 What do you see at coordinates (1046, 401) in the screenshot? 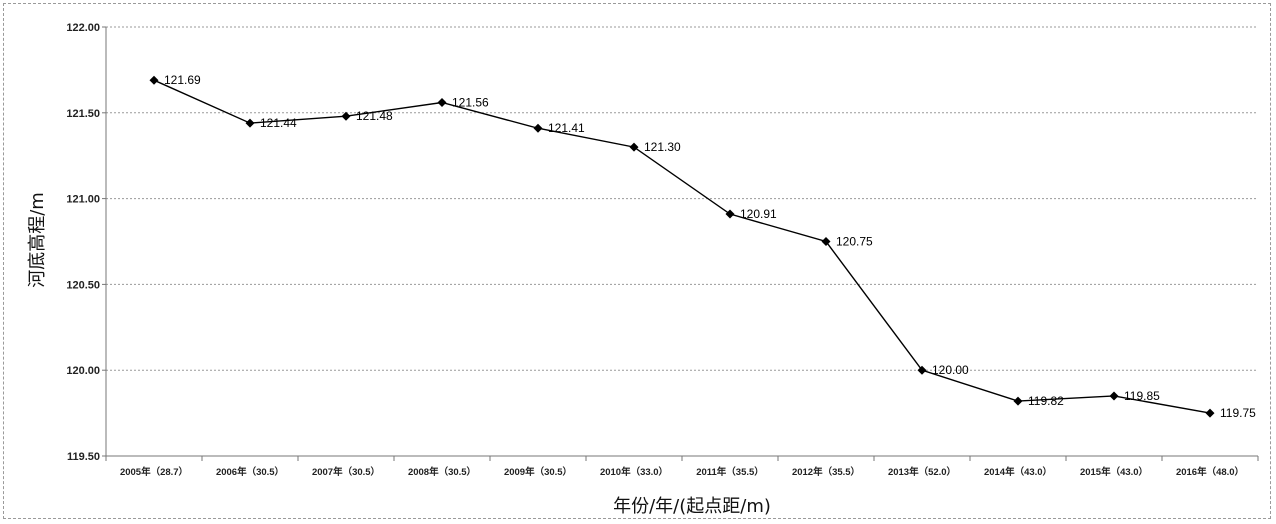
I see `data-label: 119.82` at bounding box center [1046, 401].